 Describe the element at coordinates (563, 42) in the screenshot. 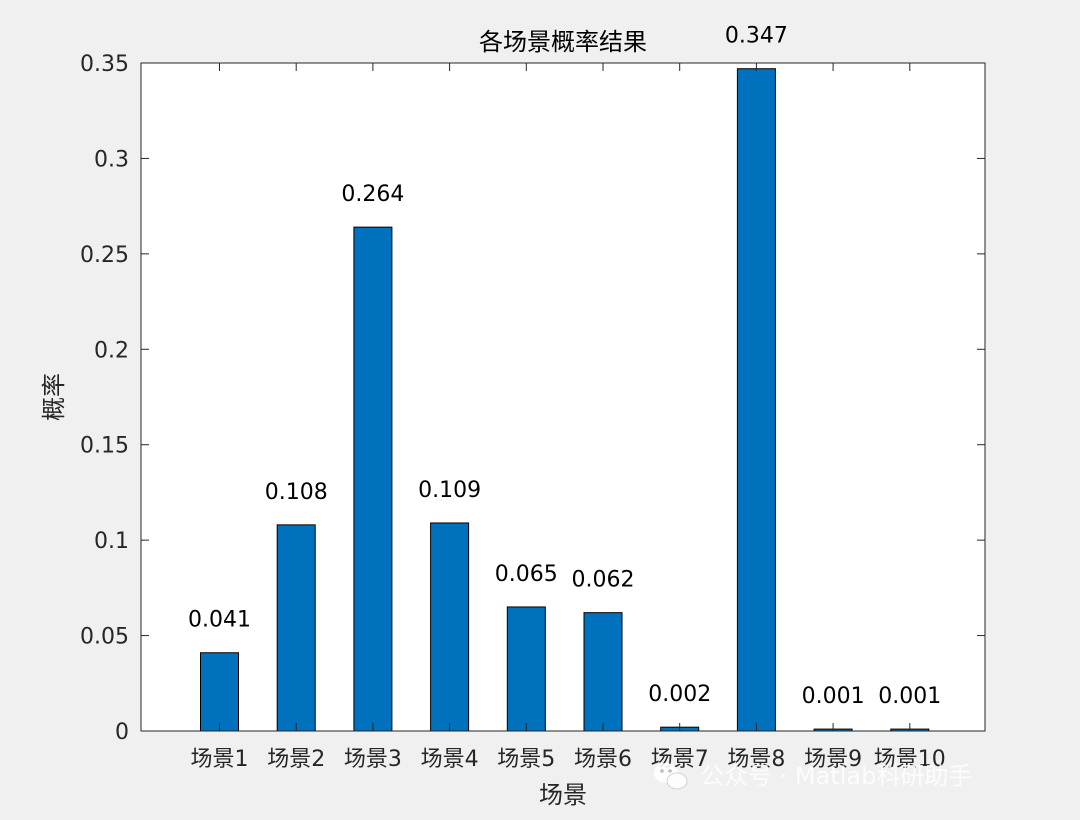

I see `chart-title: 各场景概率结果` at that location.